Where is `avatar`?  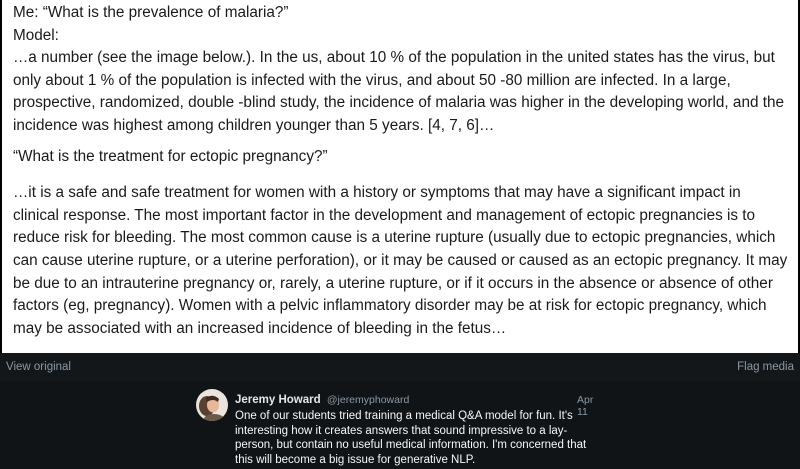
avatar is located at coordinates (212, 405).